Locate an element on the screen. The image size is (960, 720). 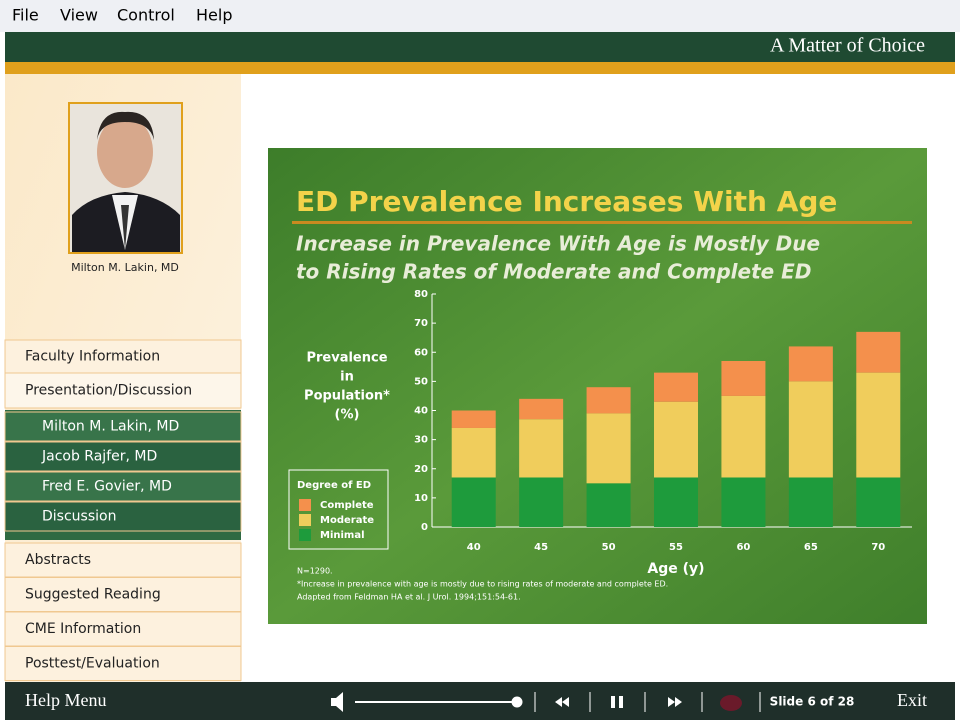
footnote: N=1290. is located at coordinates (315, 571).